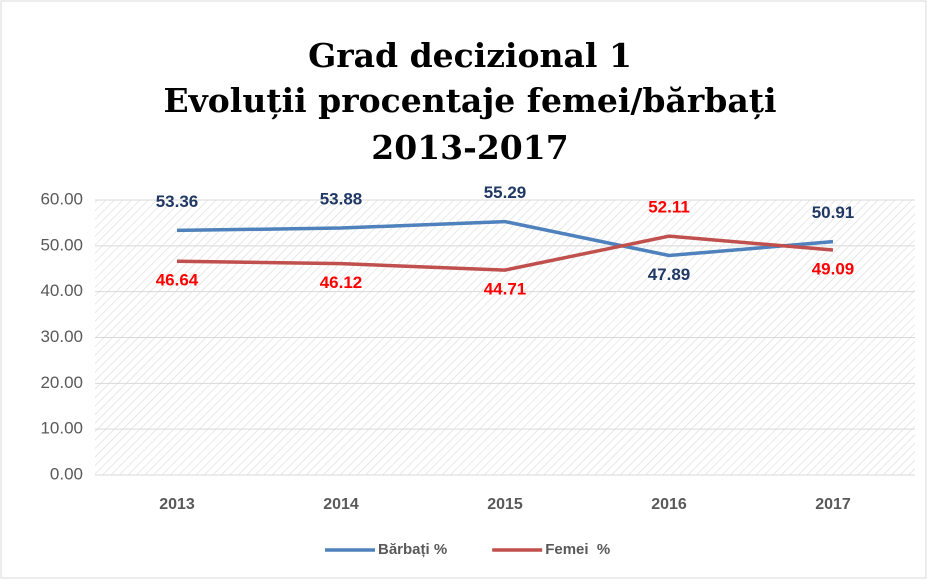 The width and height of the screenshot is (927, 584). I want to click on legend-label: Femei %, so click(577, 549).